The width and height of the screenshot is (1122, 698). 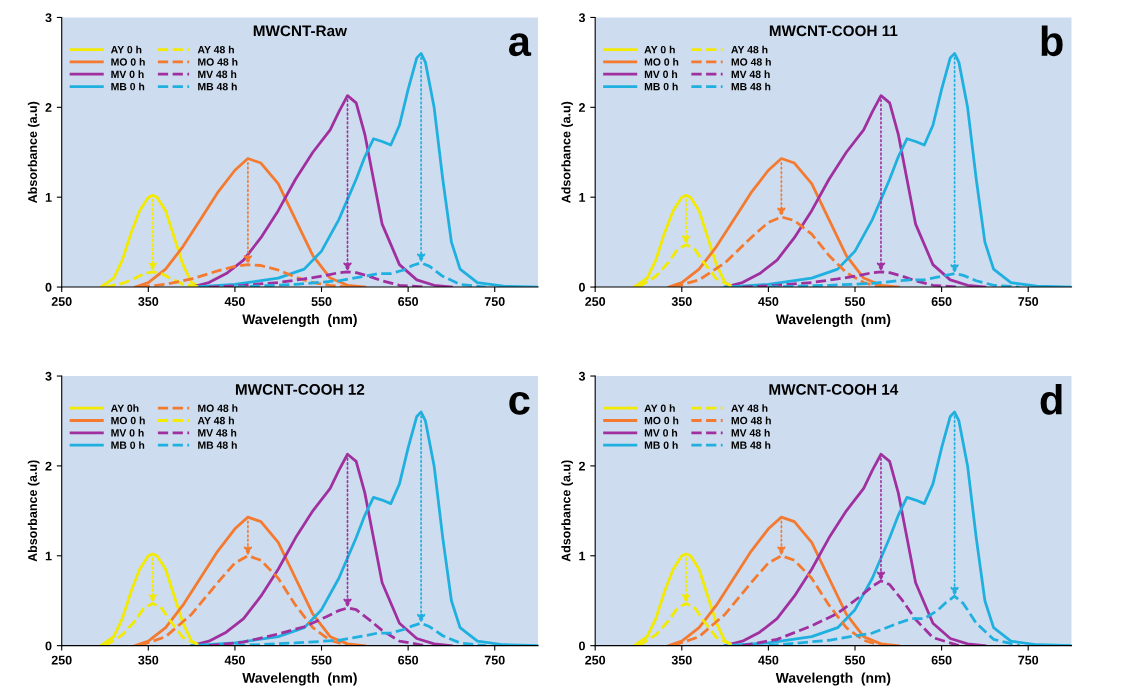 I want to click on legend-label: AY 0h, so click(x=124, y=408).